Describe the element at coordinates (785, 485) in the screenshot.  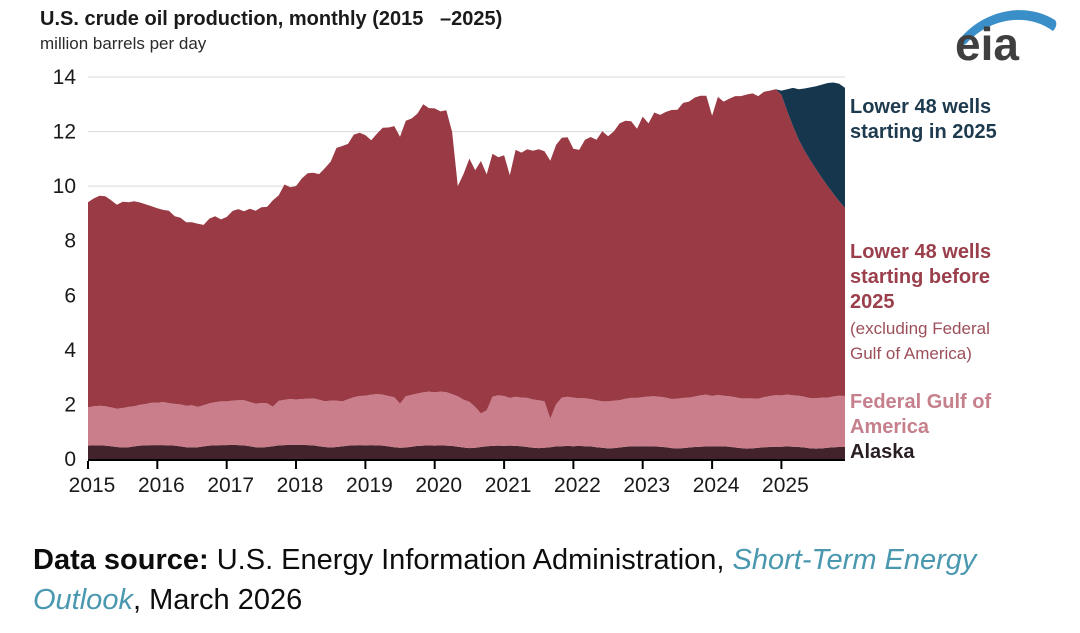
I see `svg-text: 2025` at that location.